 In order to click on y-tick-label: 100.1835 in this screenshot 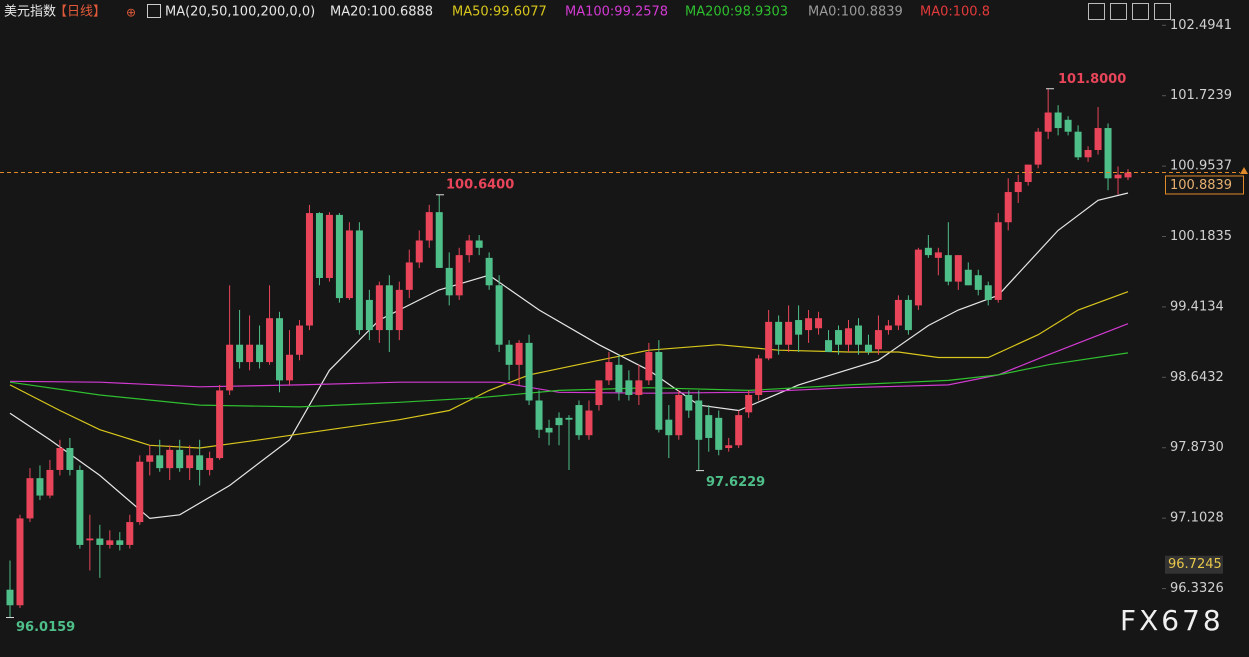, I will do `click(1201, 236)`.